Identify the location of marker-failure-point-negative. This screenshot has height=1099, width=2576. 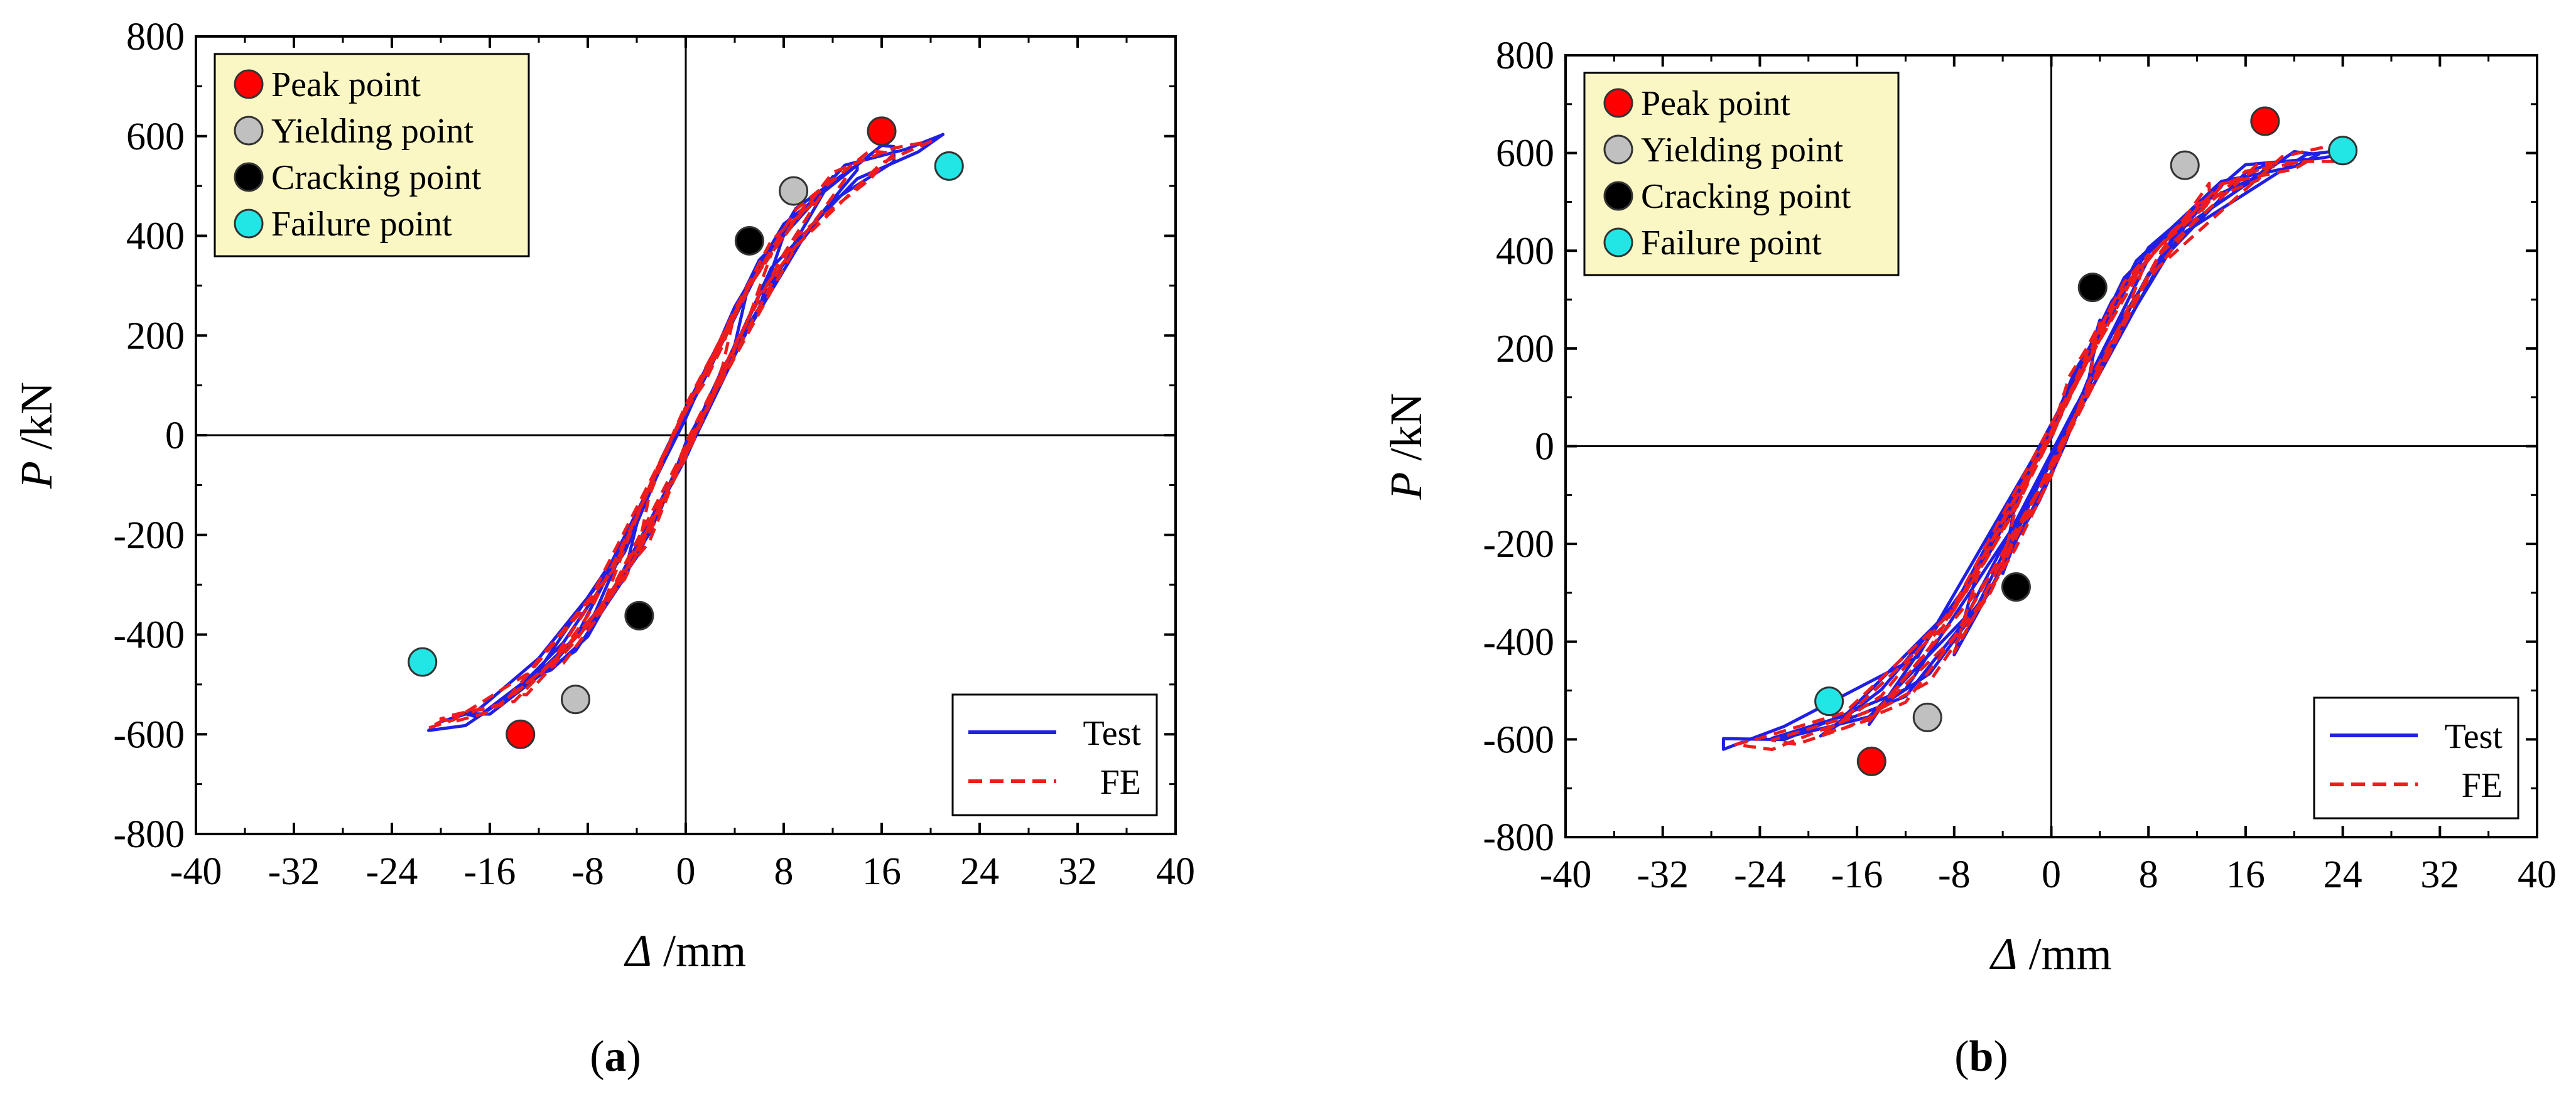
(1829, 702).